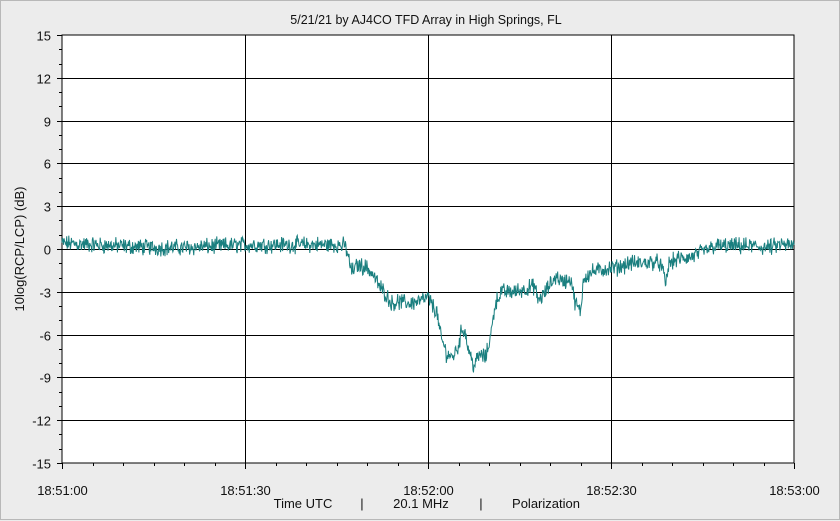  Describe the element at coordinates (611, 490) in the screenshot. I see `x-tick-label: 18:52:30` at that location.